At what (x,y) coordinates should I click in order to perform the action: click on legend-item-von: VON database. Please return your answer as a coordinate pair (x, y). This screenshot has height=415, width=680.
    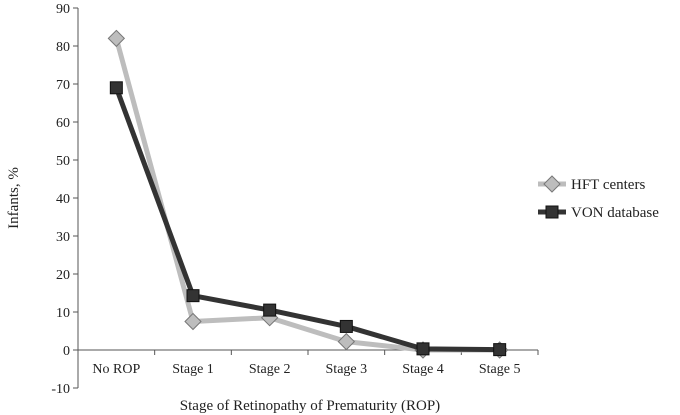
    Looking at the image, I should click on (598, 213).